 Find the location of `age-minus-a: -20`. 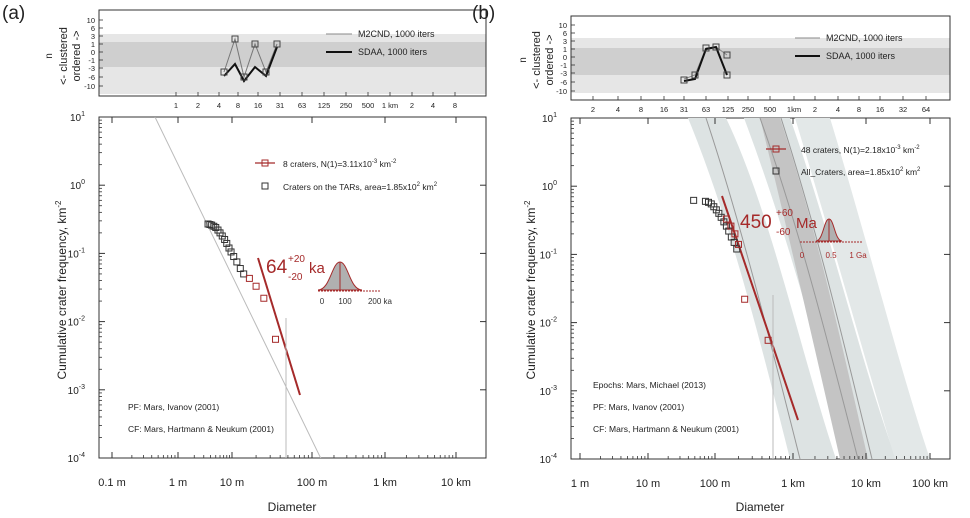

age-minus-a: -20 is located at coordinates (295, 277).